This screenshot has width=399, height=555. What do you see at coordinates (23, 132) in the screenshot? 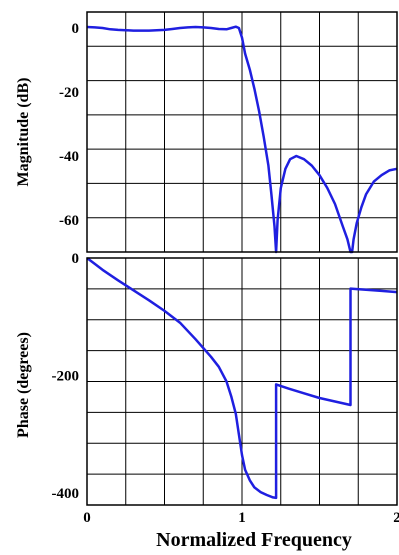
I see `magnitude-y-axis-title: Magnitude (dB)` at bounding box center [23, 132].